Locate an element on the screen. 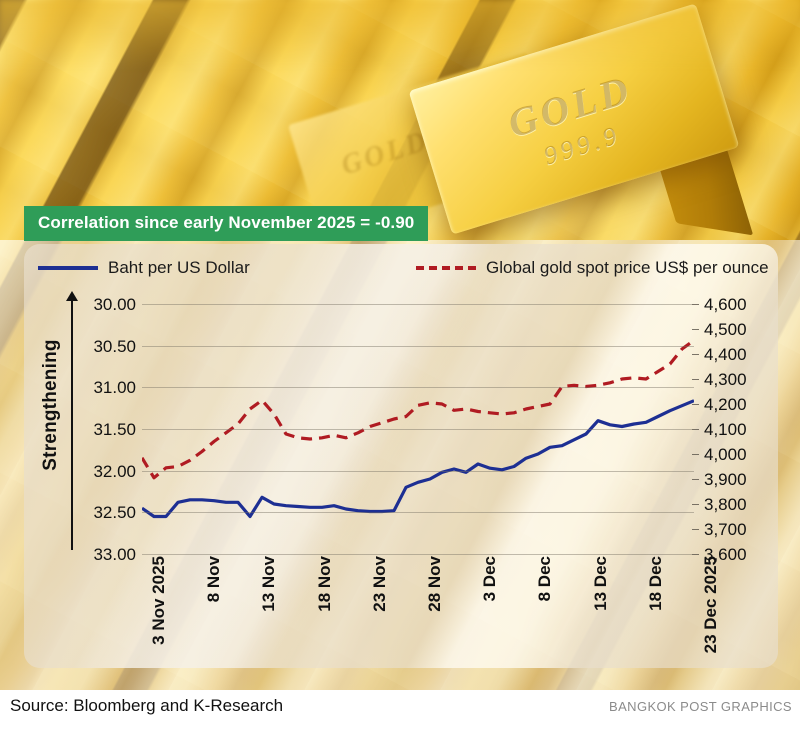  y-axis-left-tick-label: 31.00 is located at coordinates (114, 388).